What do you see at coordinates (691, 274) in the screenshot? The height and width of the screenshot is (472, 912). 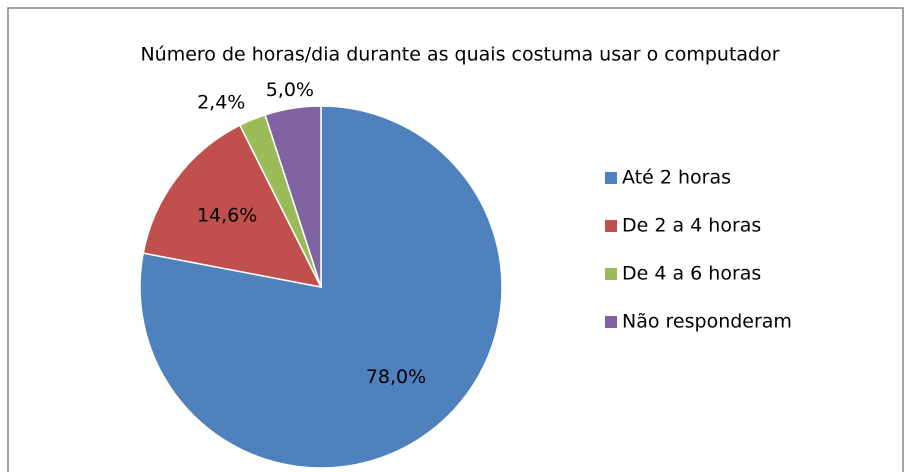 I see `legend-label: De 4 a 6 horas` at bounding box center [691, 274].